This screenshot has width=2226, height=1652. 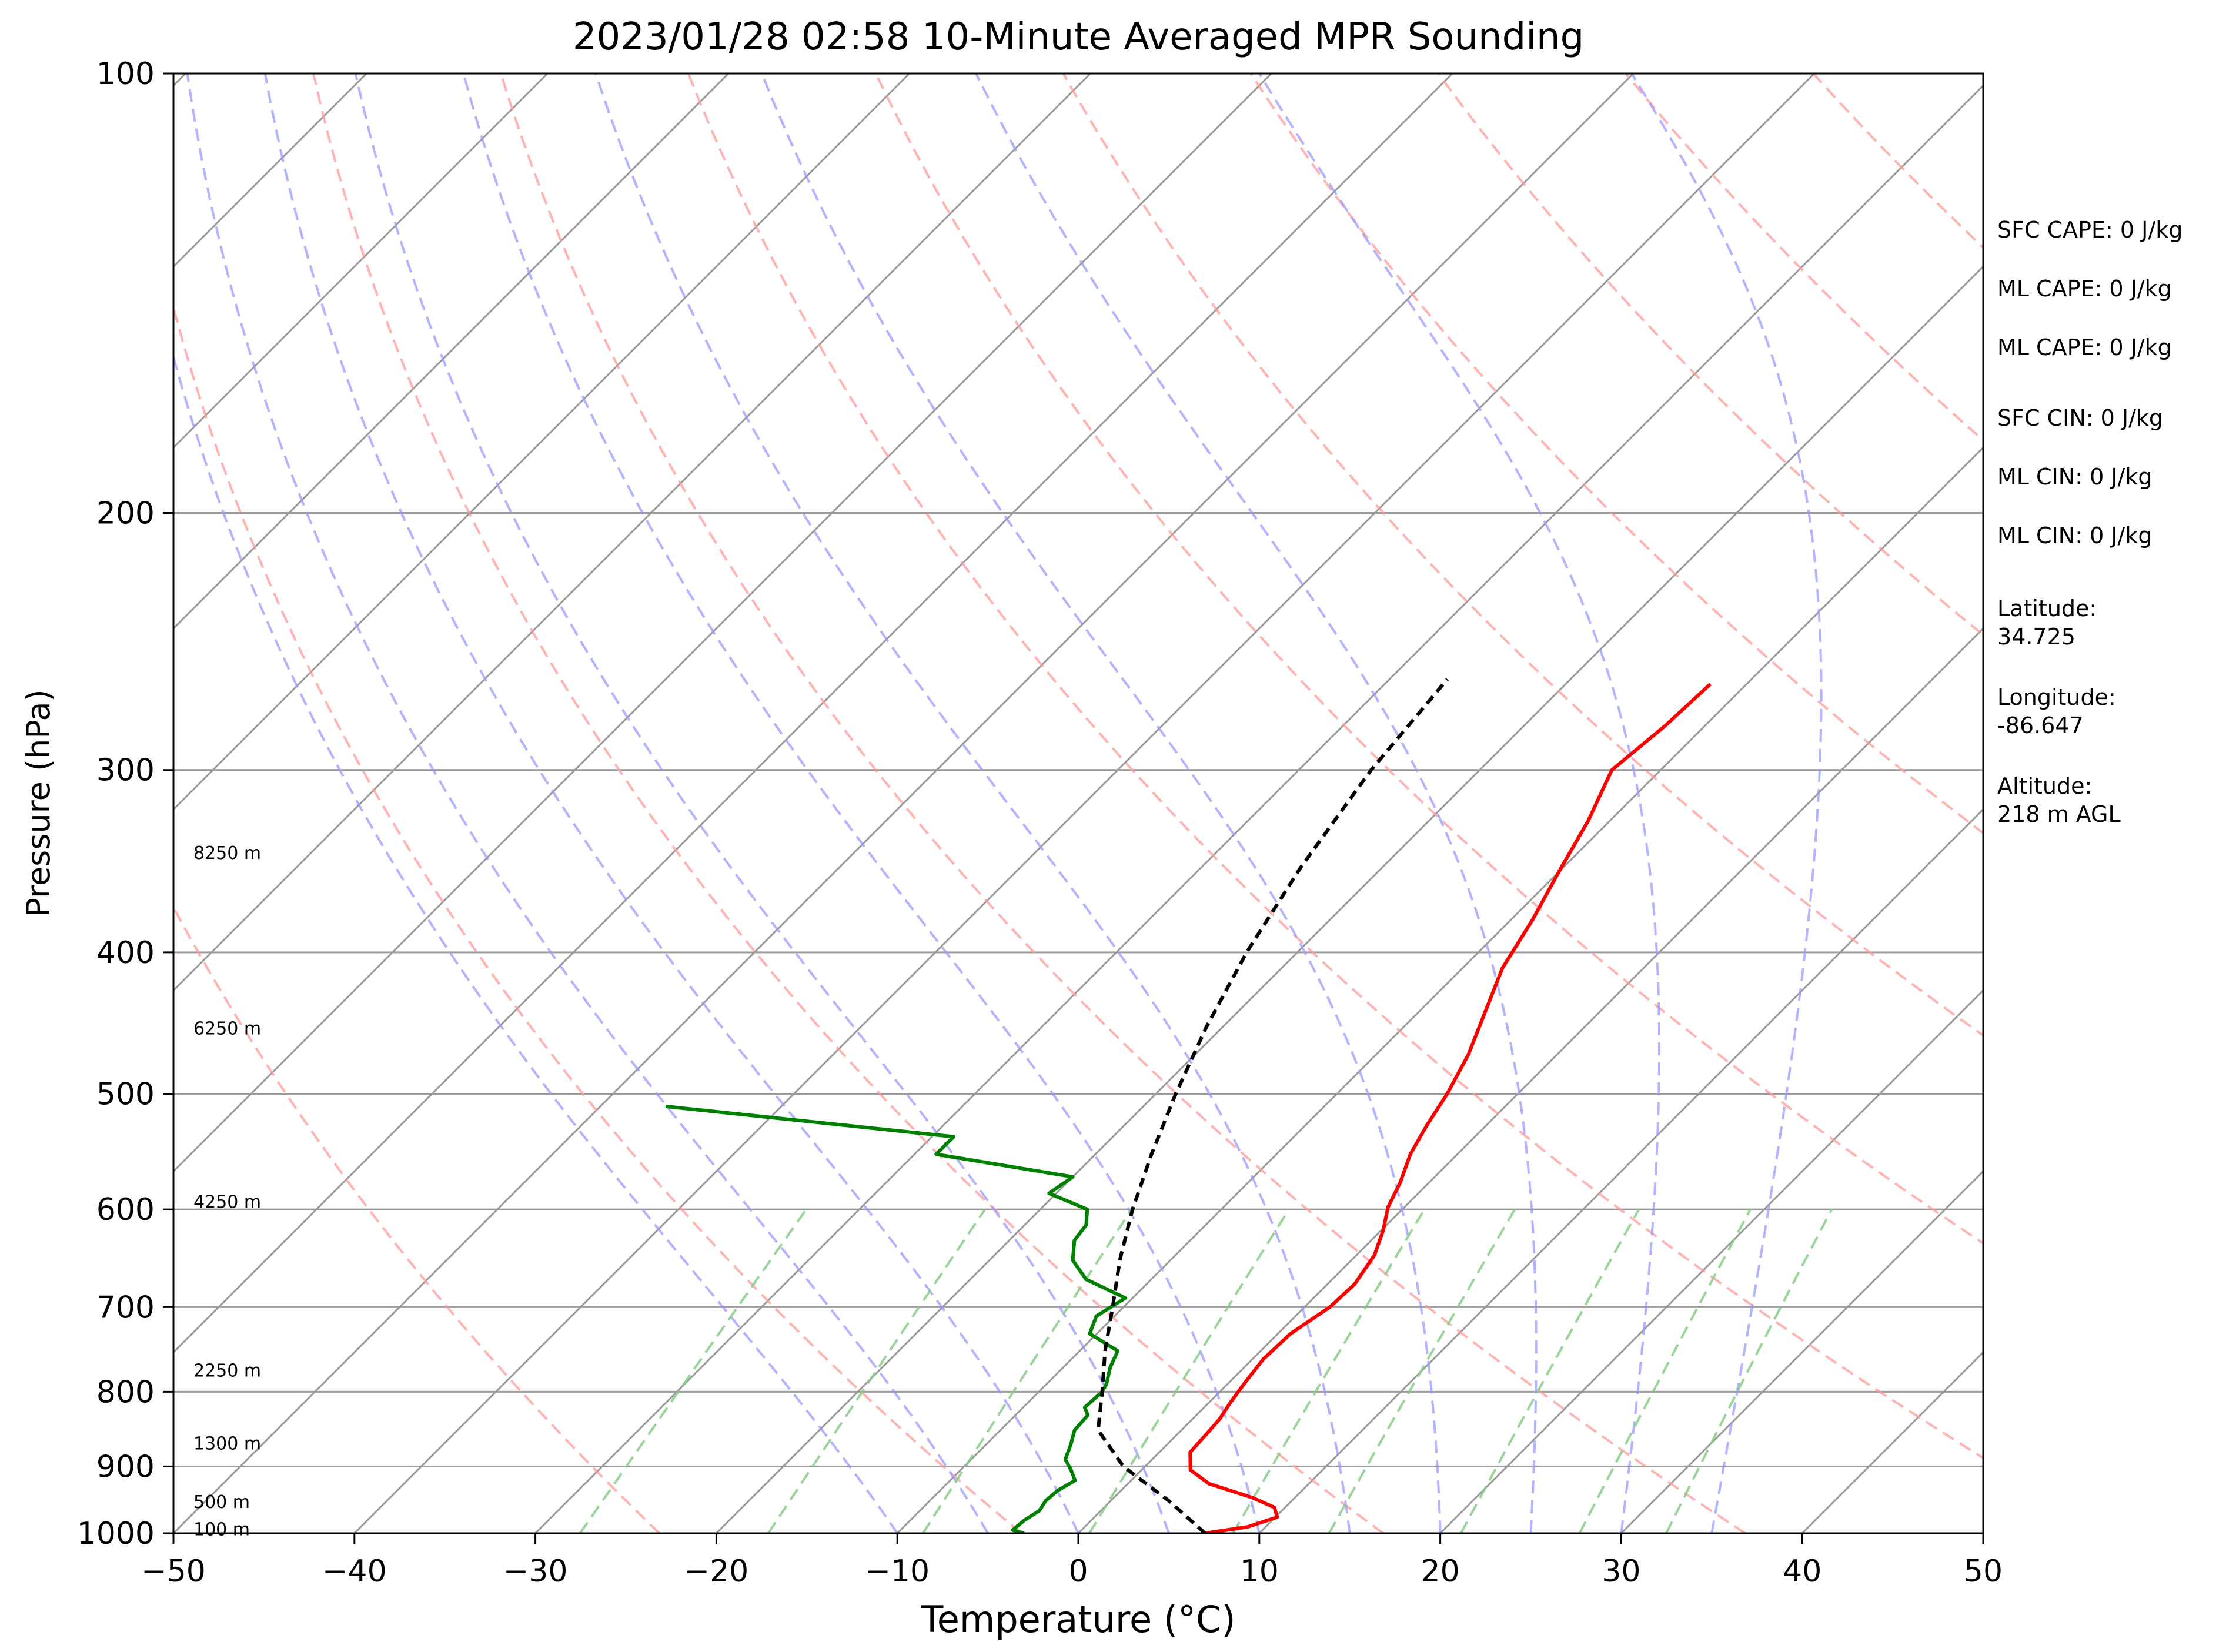 What do you see at coordinates (716, 1572) in the screenshot?
I see `x-tick-label: −20` at bounding box center [716, 1572].